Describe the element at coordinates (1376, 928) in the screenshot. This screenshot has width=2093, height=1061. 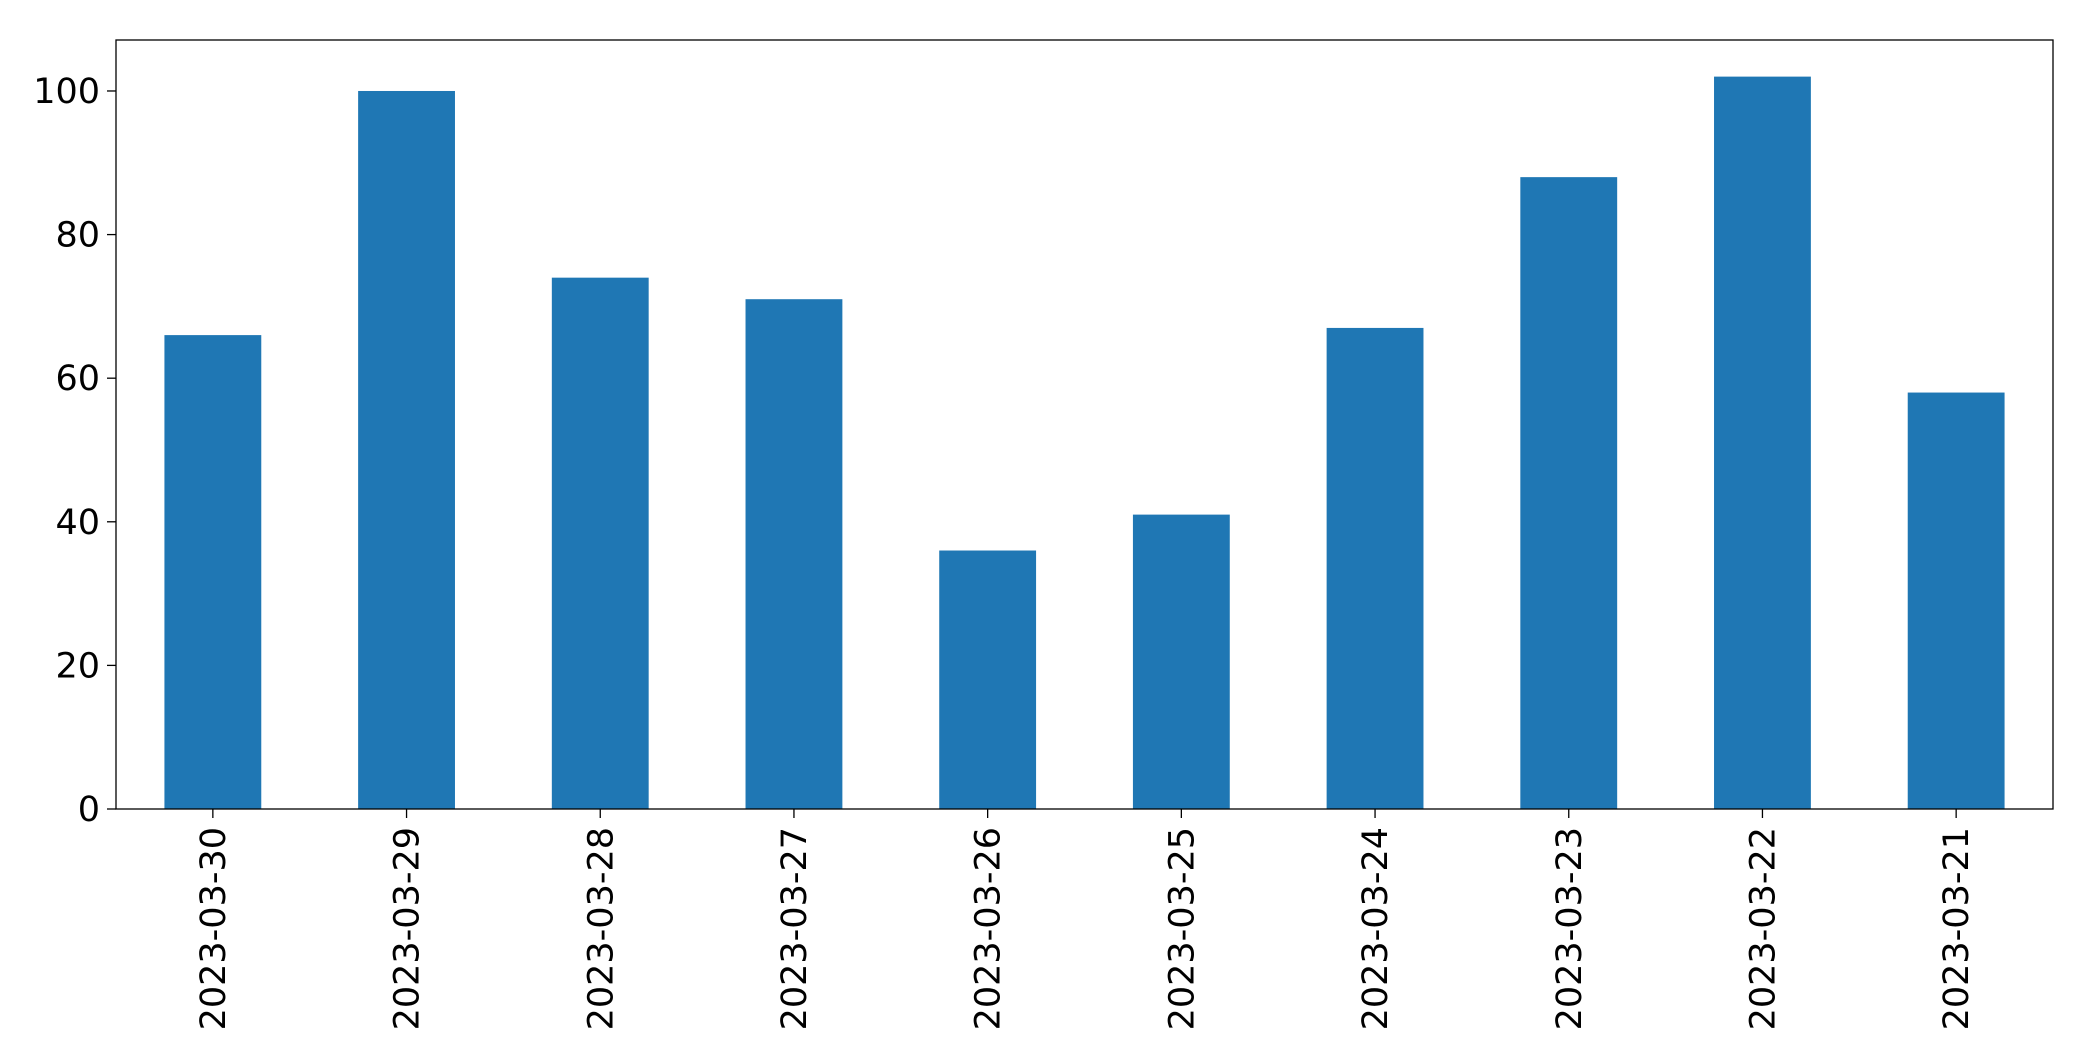
I see `x-tick-label: 2023-03-24` at that location.